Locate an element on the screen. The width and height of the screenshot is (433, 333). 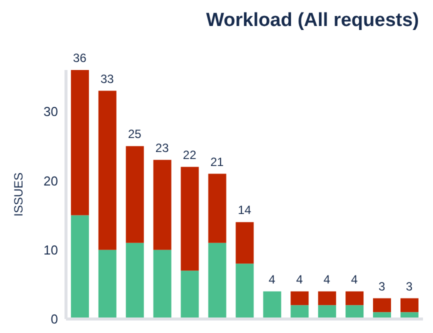
y-tick-label: 20 is located at coordinates (51, 180).